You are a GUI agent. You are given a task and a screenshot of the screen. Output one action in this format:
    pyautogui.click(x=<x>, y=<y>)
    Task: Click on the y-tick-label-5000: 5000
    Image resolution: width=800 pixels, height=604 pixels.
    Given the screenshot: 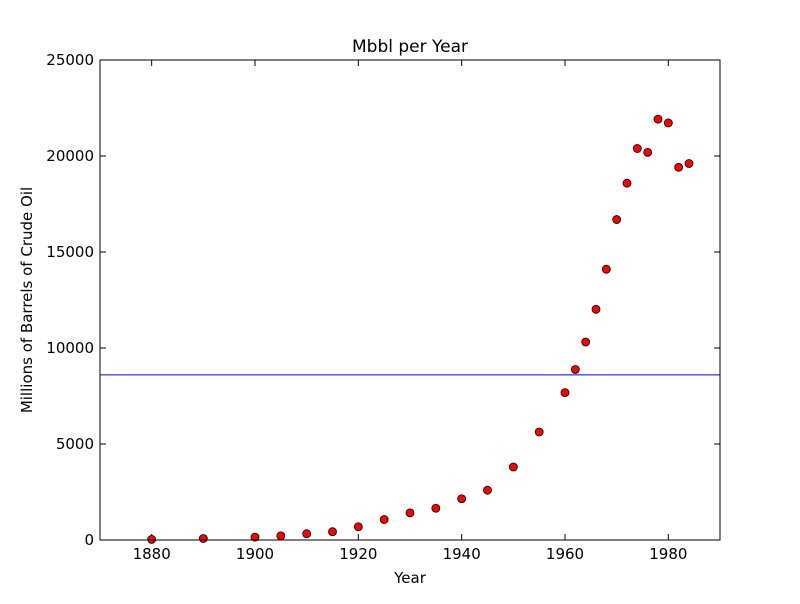 What is the action you would take?
    pyautogui.click(x=75, y=444)
    